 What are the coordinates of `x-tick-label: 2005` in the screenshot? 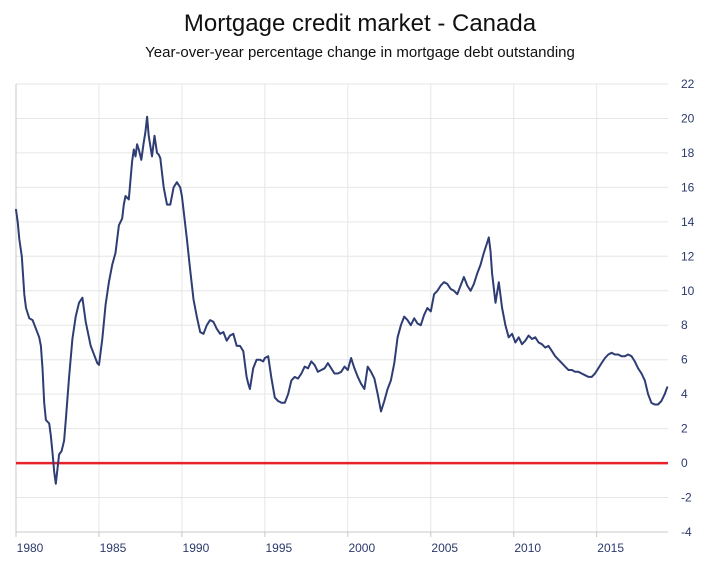 It's located at (444, 548).